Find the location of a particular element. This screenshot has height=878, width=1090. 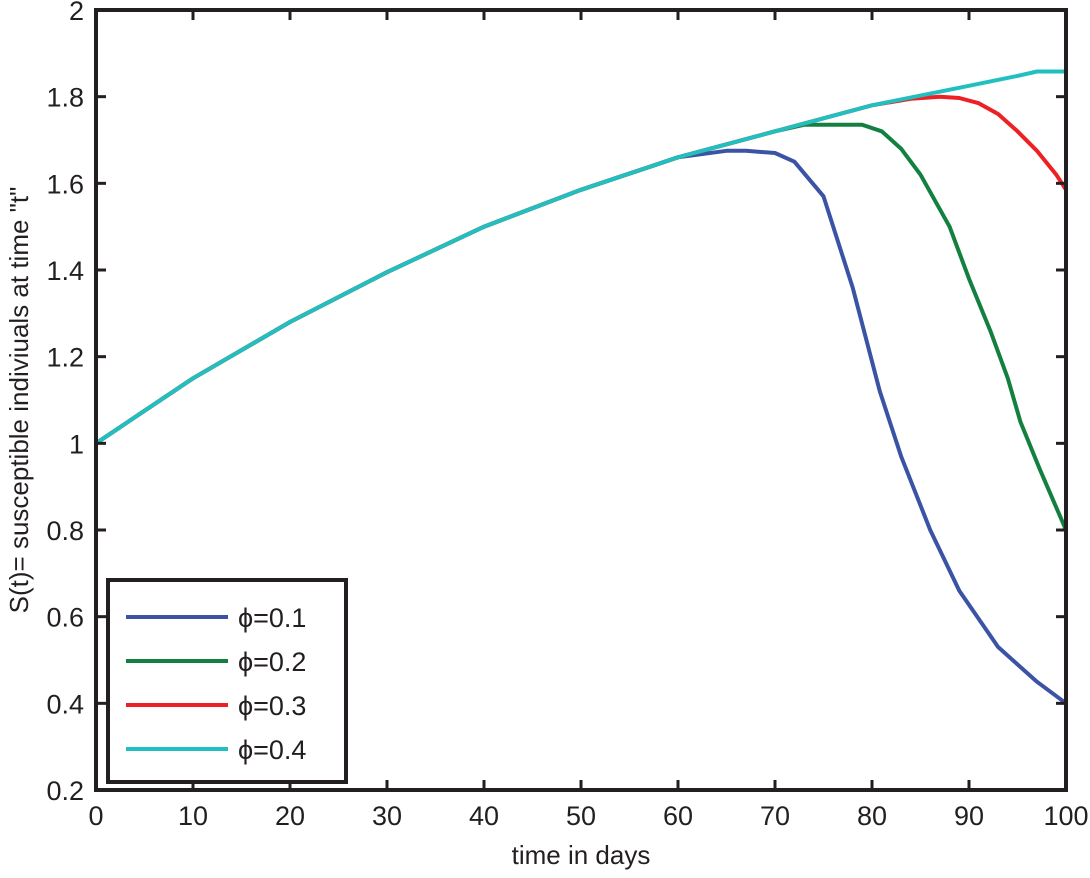

y-tick-label: 1.8 is located at coordinates (65, 98).